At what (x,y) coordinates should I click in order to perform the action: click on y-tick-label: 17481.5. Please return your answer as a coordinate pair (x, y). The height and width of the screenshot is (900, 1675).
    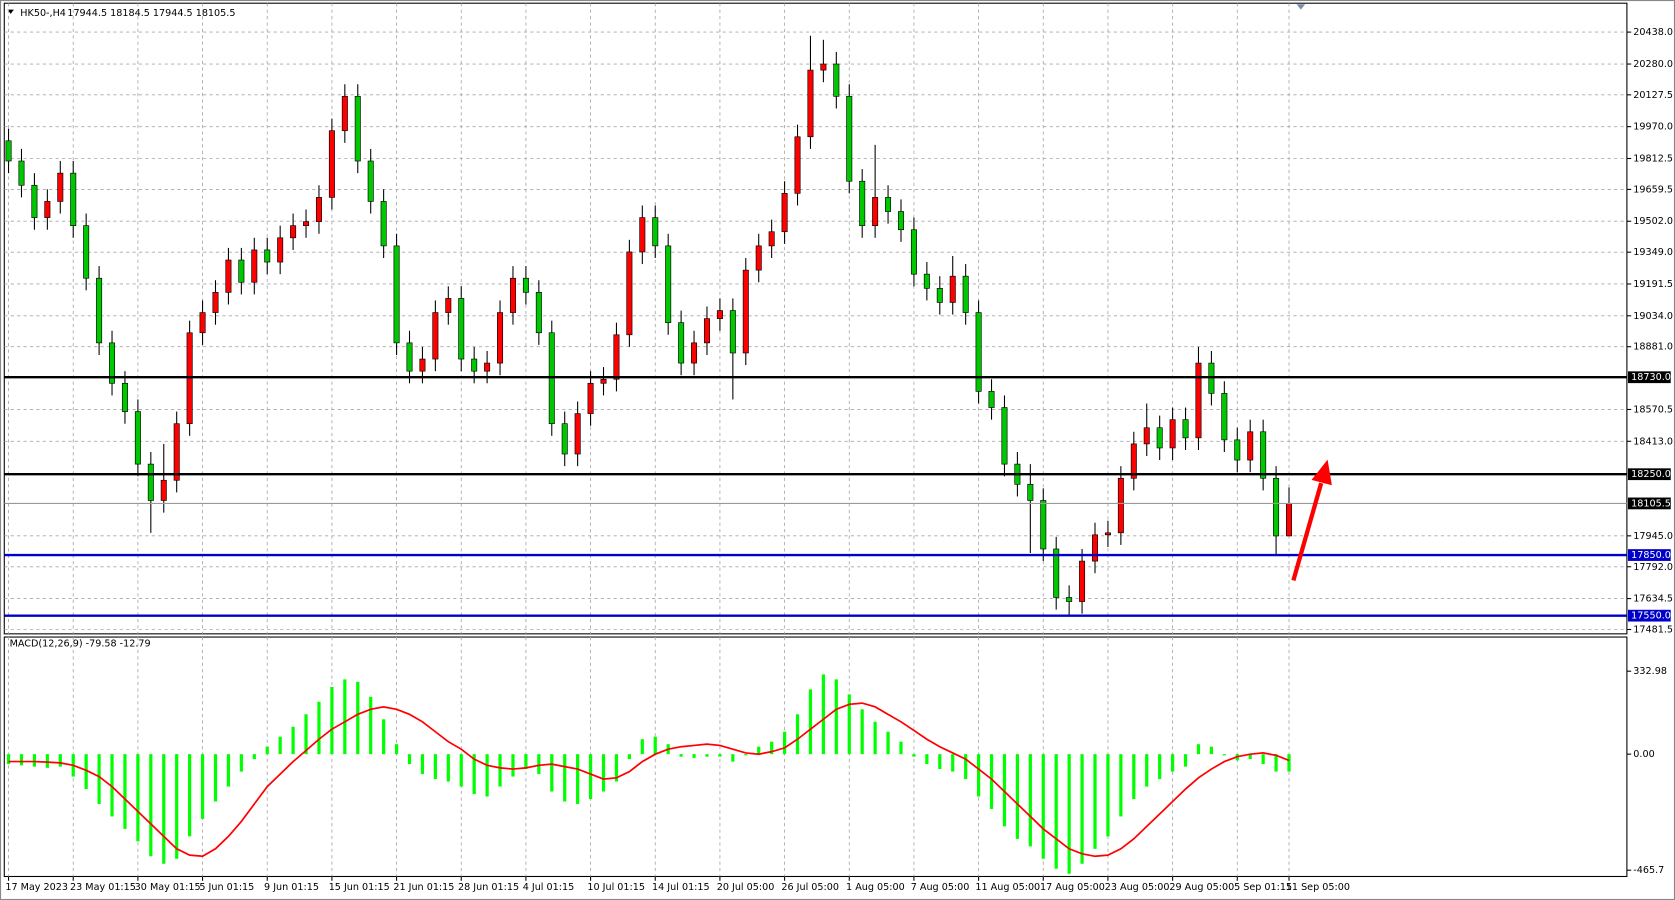
    Looking at the image, I should click on (1653, 630).